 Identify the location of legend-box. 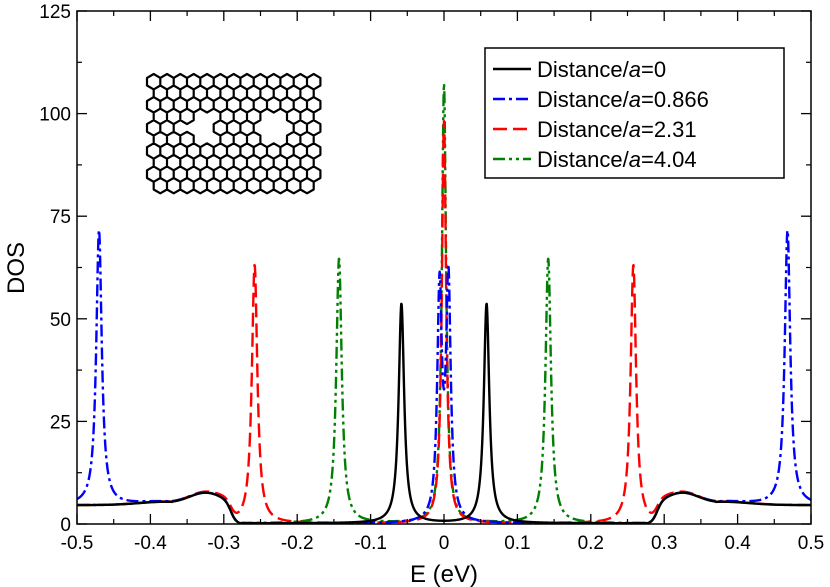
(634, 113).